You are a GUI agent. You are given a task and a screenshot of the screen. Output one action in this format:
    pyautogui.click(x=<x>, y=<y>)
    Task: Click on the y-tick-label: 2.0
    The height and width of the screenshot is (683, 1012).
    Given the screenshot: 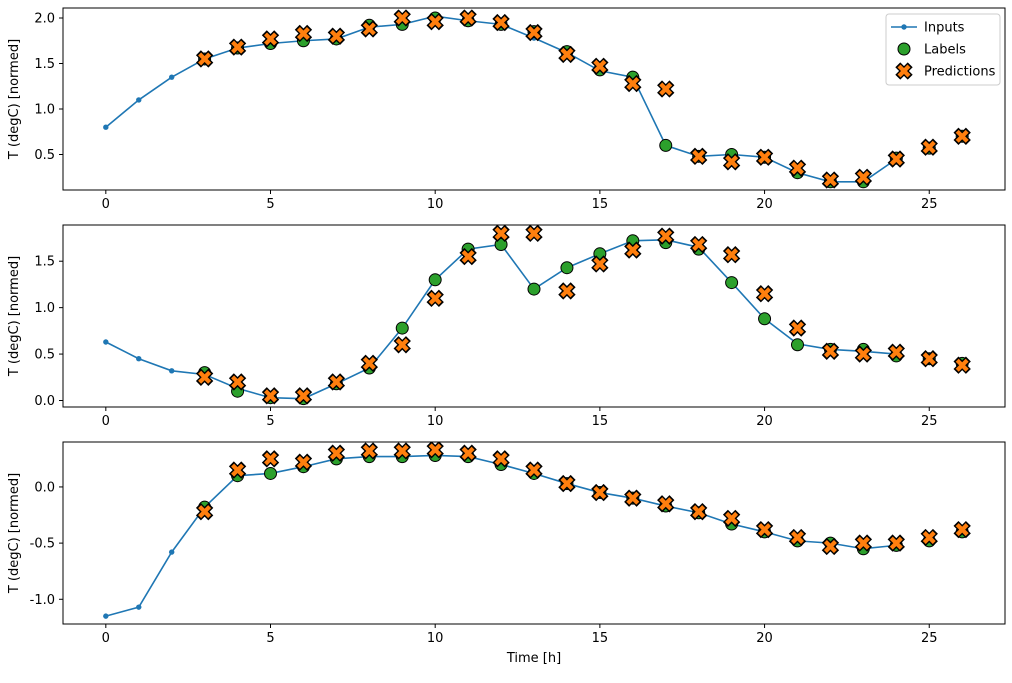 What is the action you would take?
    pyautogui.click(x=44, y=19)
    